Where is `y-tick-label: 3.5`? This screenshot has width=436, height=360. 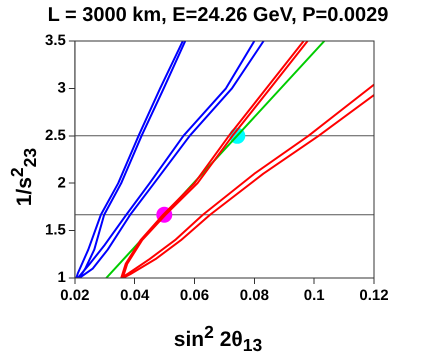 y-tick-label: 3.5 is located at coordinates (55, 41).